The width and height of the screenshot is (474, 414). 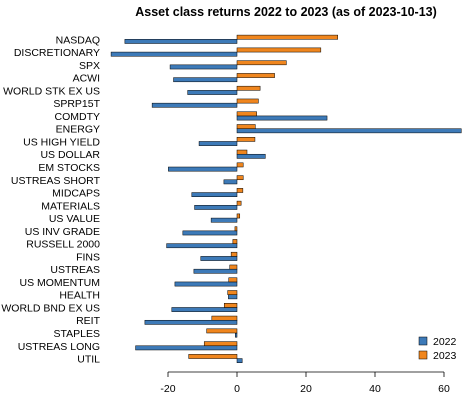 I want to click on category-label: US HIGH YIELD, so click(x=61, y=142).